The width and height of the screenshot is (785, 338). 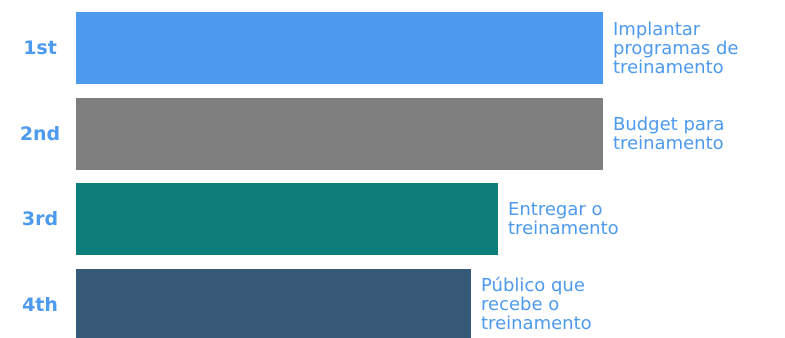 What do you see at coordinates (533, 285) in the screenshot?
I see `bar-label-line: Público que` at bounding box center [533, 285].